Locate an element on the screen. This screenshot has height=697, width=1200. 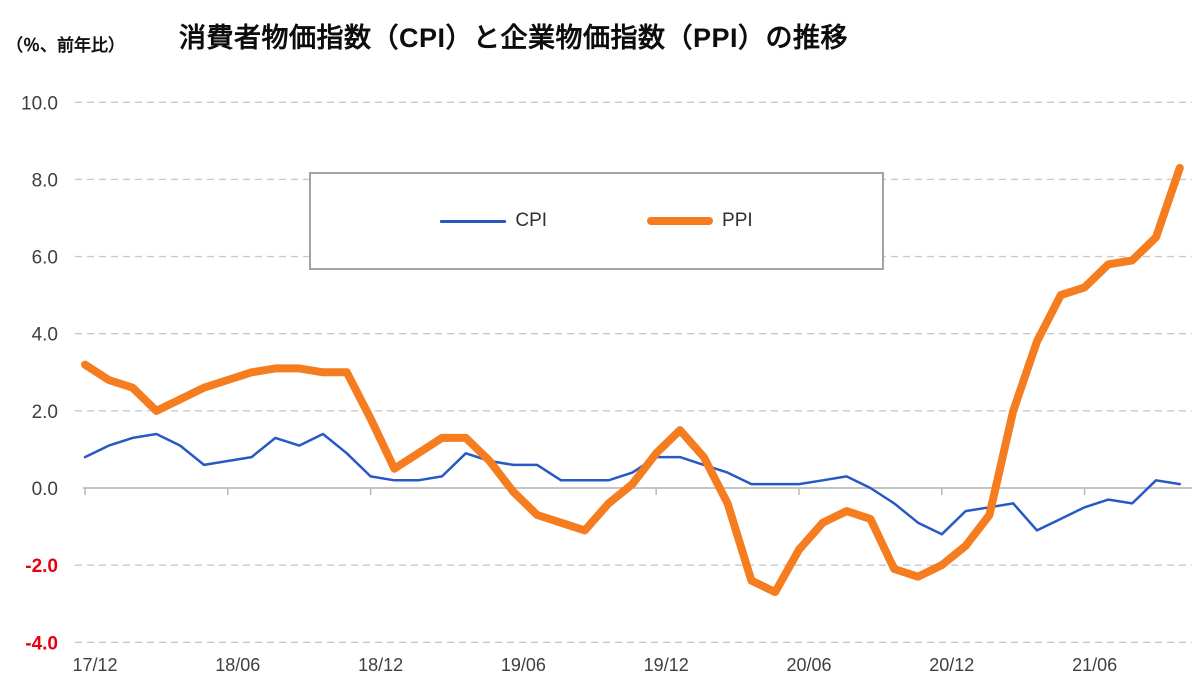
x-axis-label: 19/06 is located at coordinates (523, 665).